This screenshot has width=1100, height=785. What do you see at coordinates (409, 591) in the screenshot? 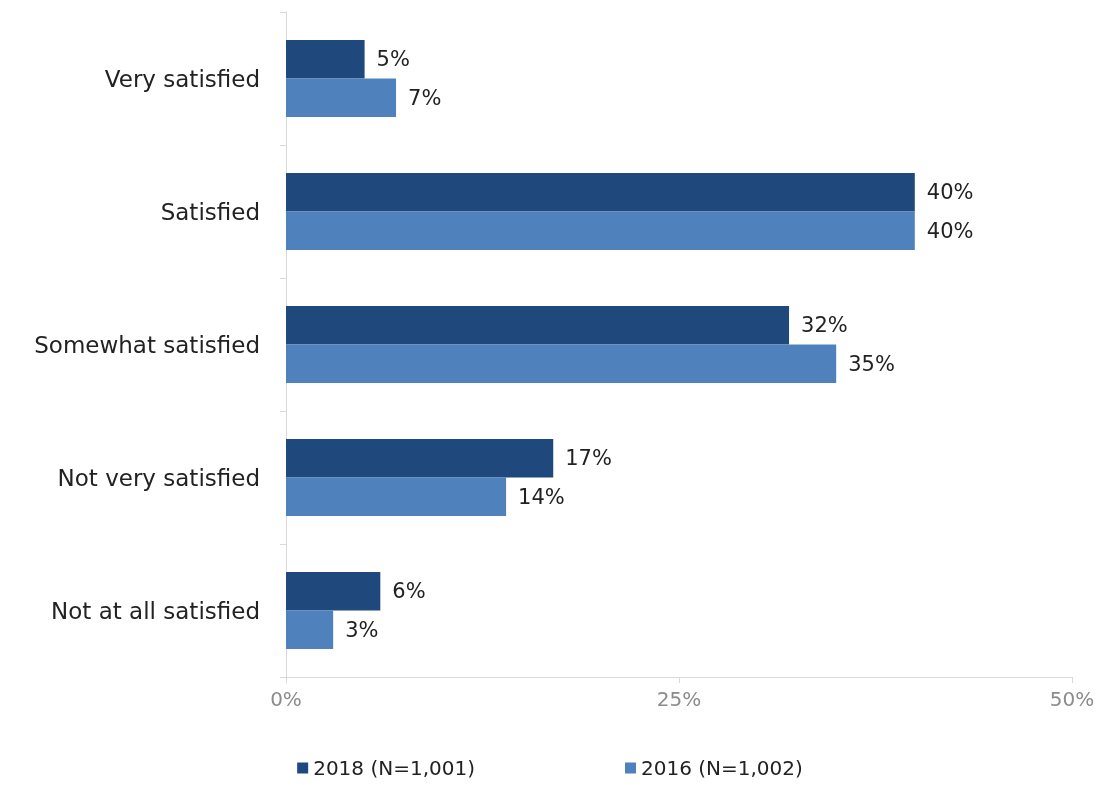
I see `data-label: 6%` at bounding box center [409, 591].